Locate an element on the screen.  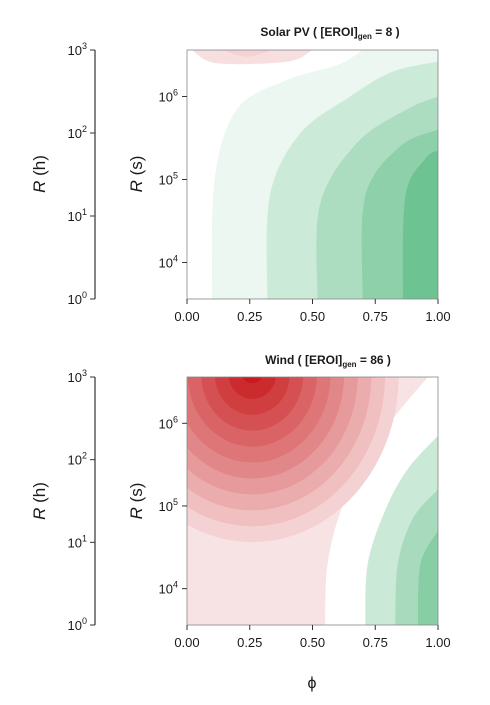
outer-y-axis-label-solar: R (h) is located at coordinates (39, 174).